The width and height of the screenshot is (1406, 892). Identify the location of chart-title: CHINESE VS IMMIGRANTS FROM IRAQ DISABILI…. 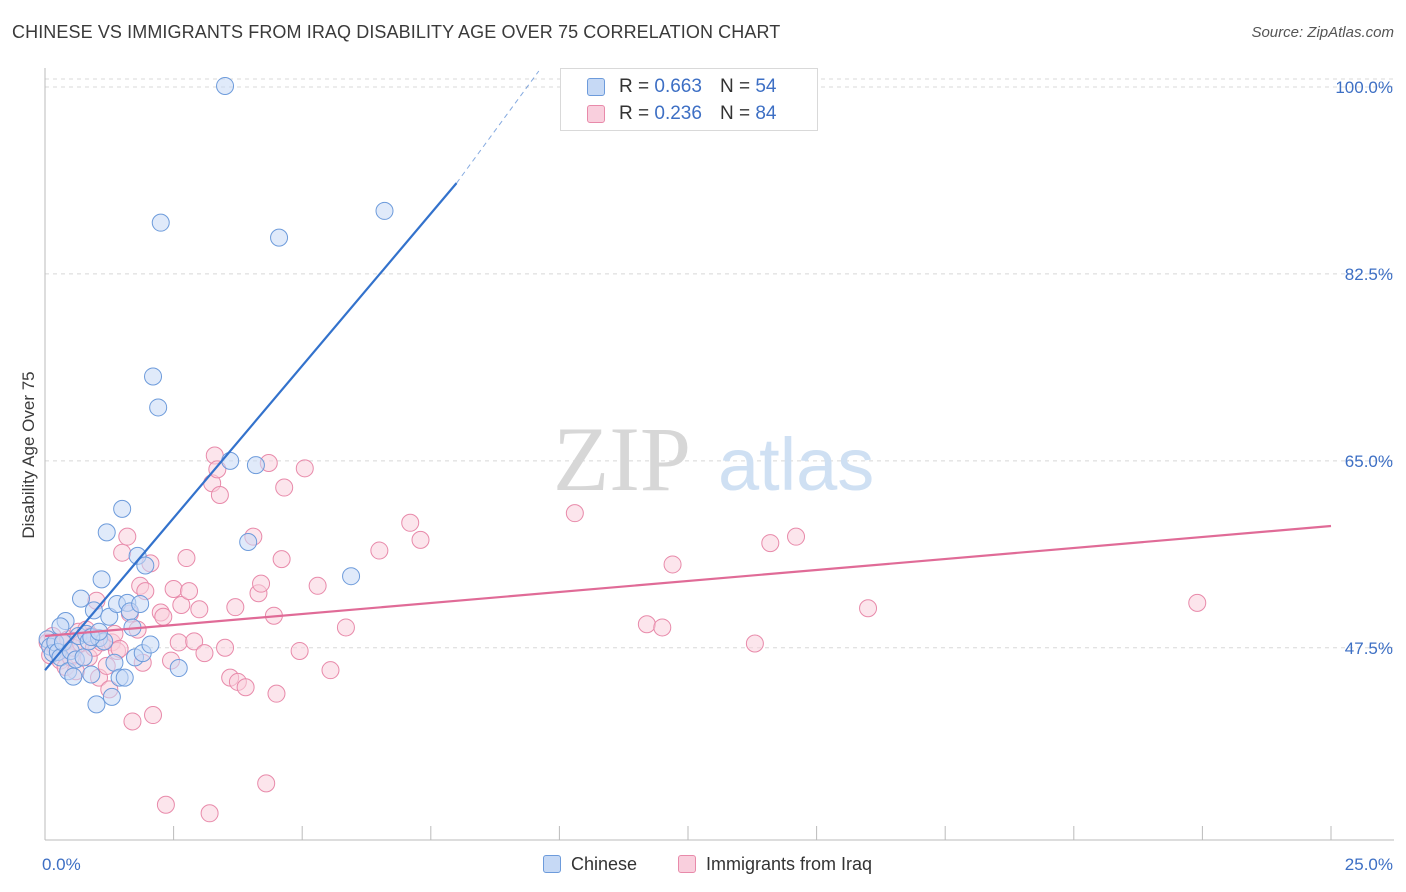
(396, 32).